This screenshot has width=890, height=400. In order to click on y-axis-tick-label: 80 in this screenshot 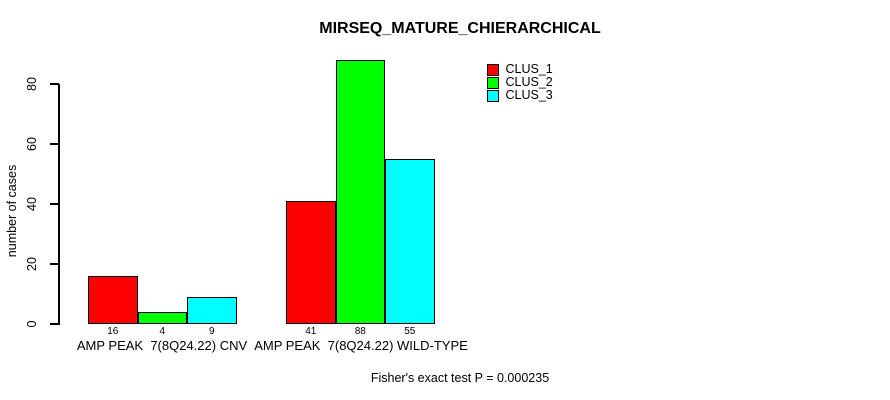, I will do `click(32, 84)`.